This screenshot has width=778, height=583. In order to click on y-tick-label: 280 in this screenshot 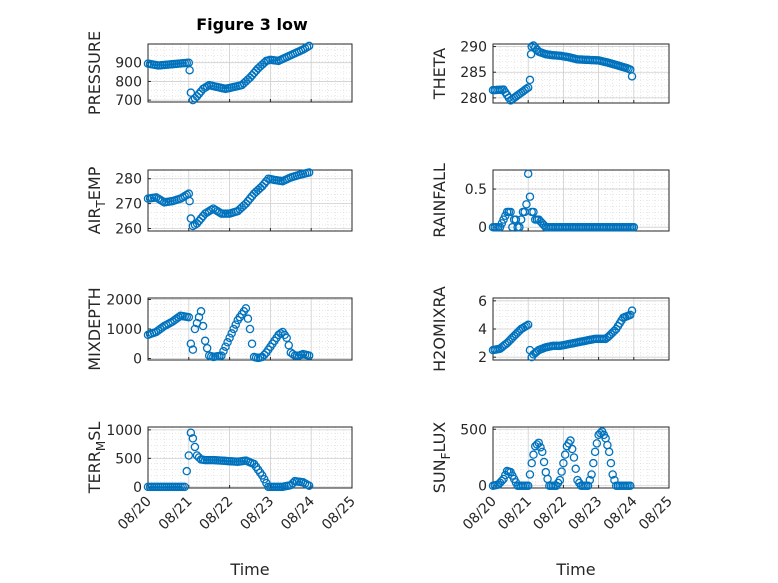, I will do `click(473, 99)`.